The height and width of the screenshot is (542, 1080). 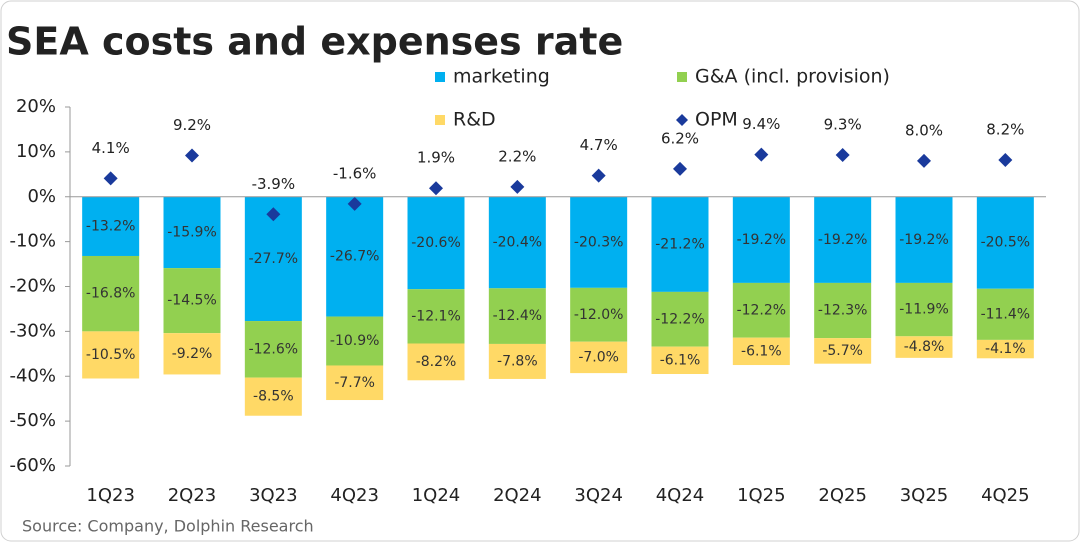 I want to click on data-label: -12.1%, so click(x=436, y=316).